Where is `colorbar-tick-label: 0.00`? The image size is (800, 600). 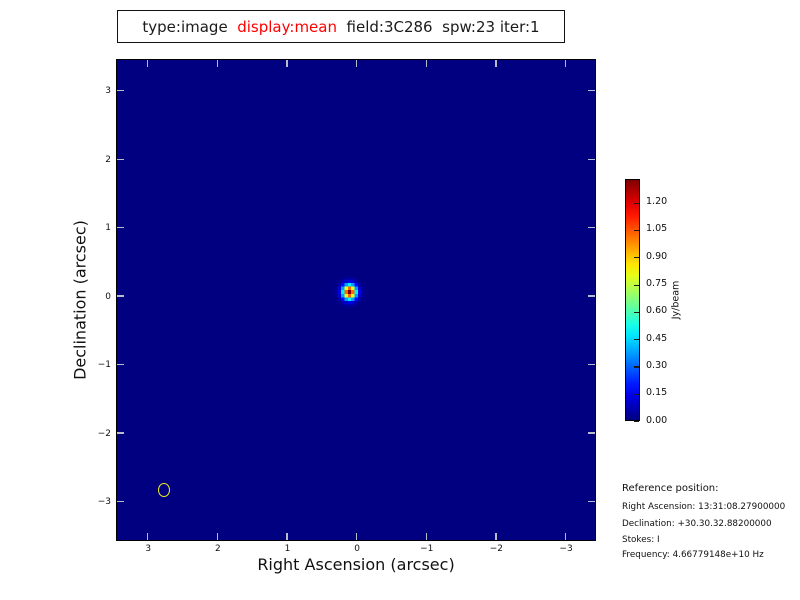 colorbar-tick-label: 0.00 is located at coordinates (657, 420).